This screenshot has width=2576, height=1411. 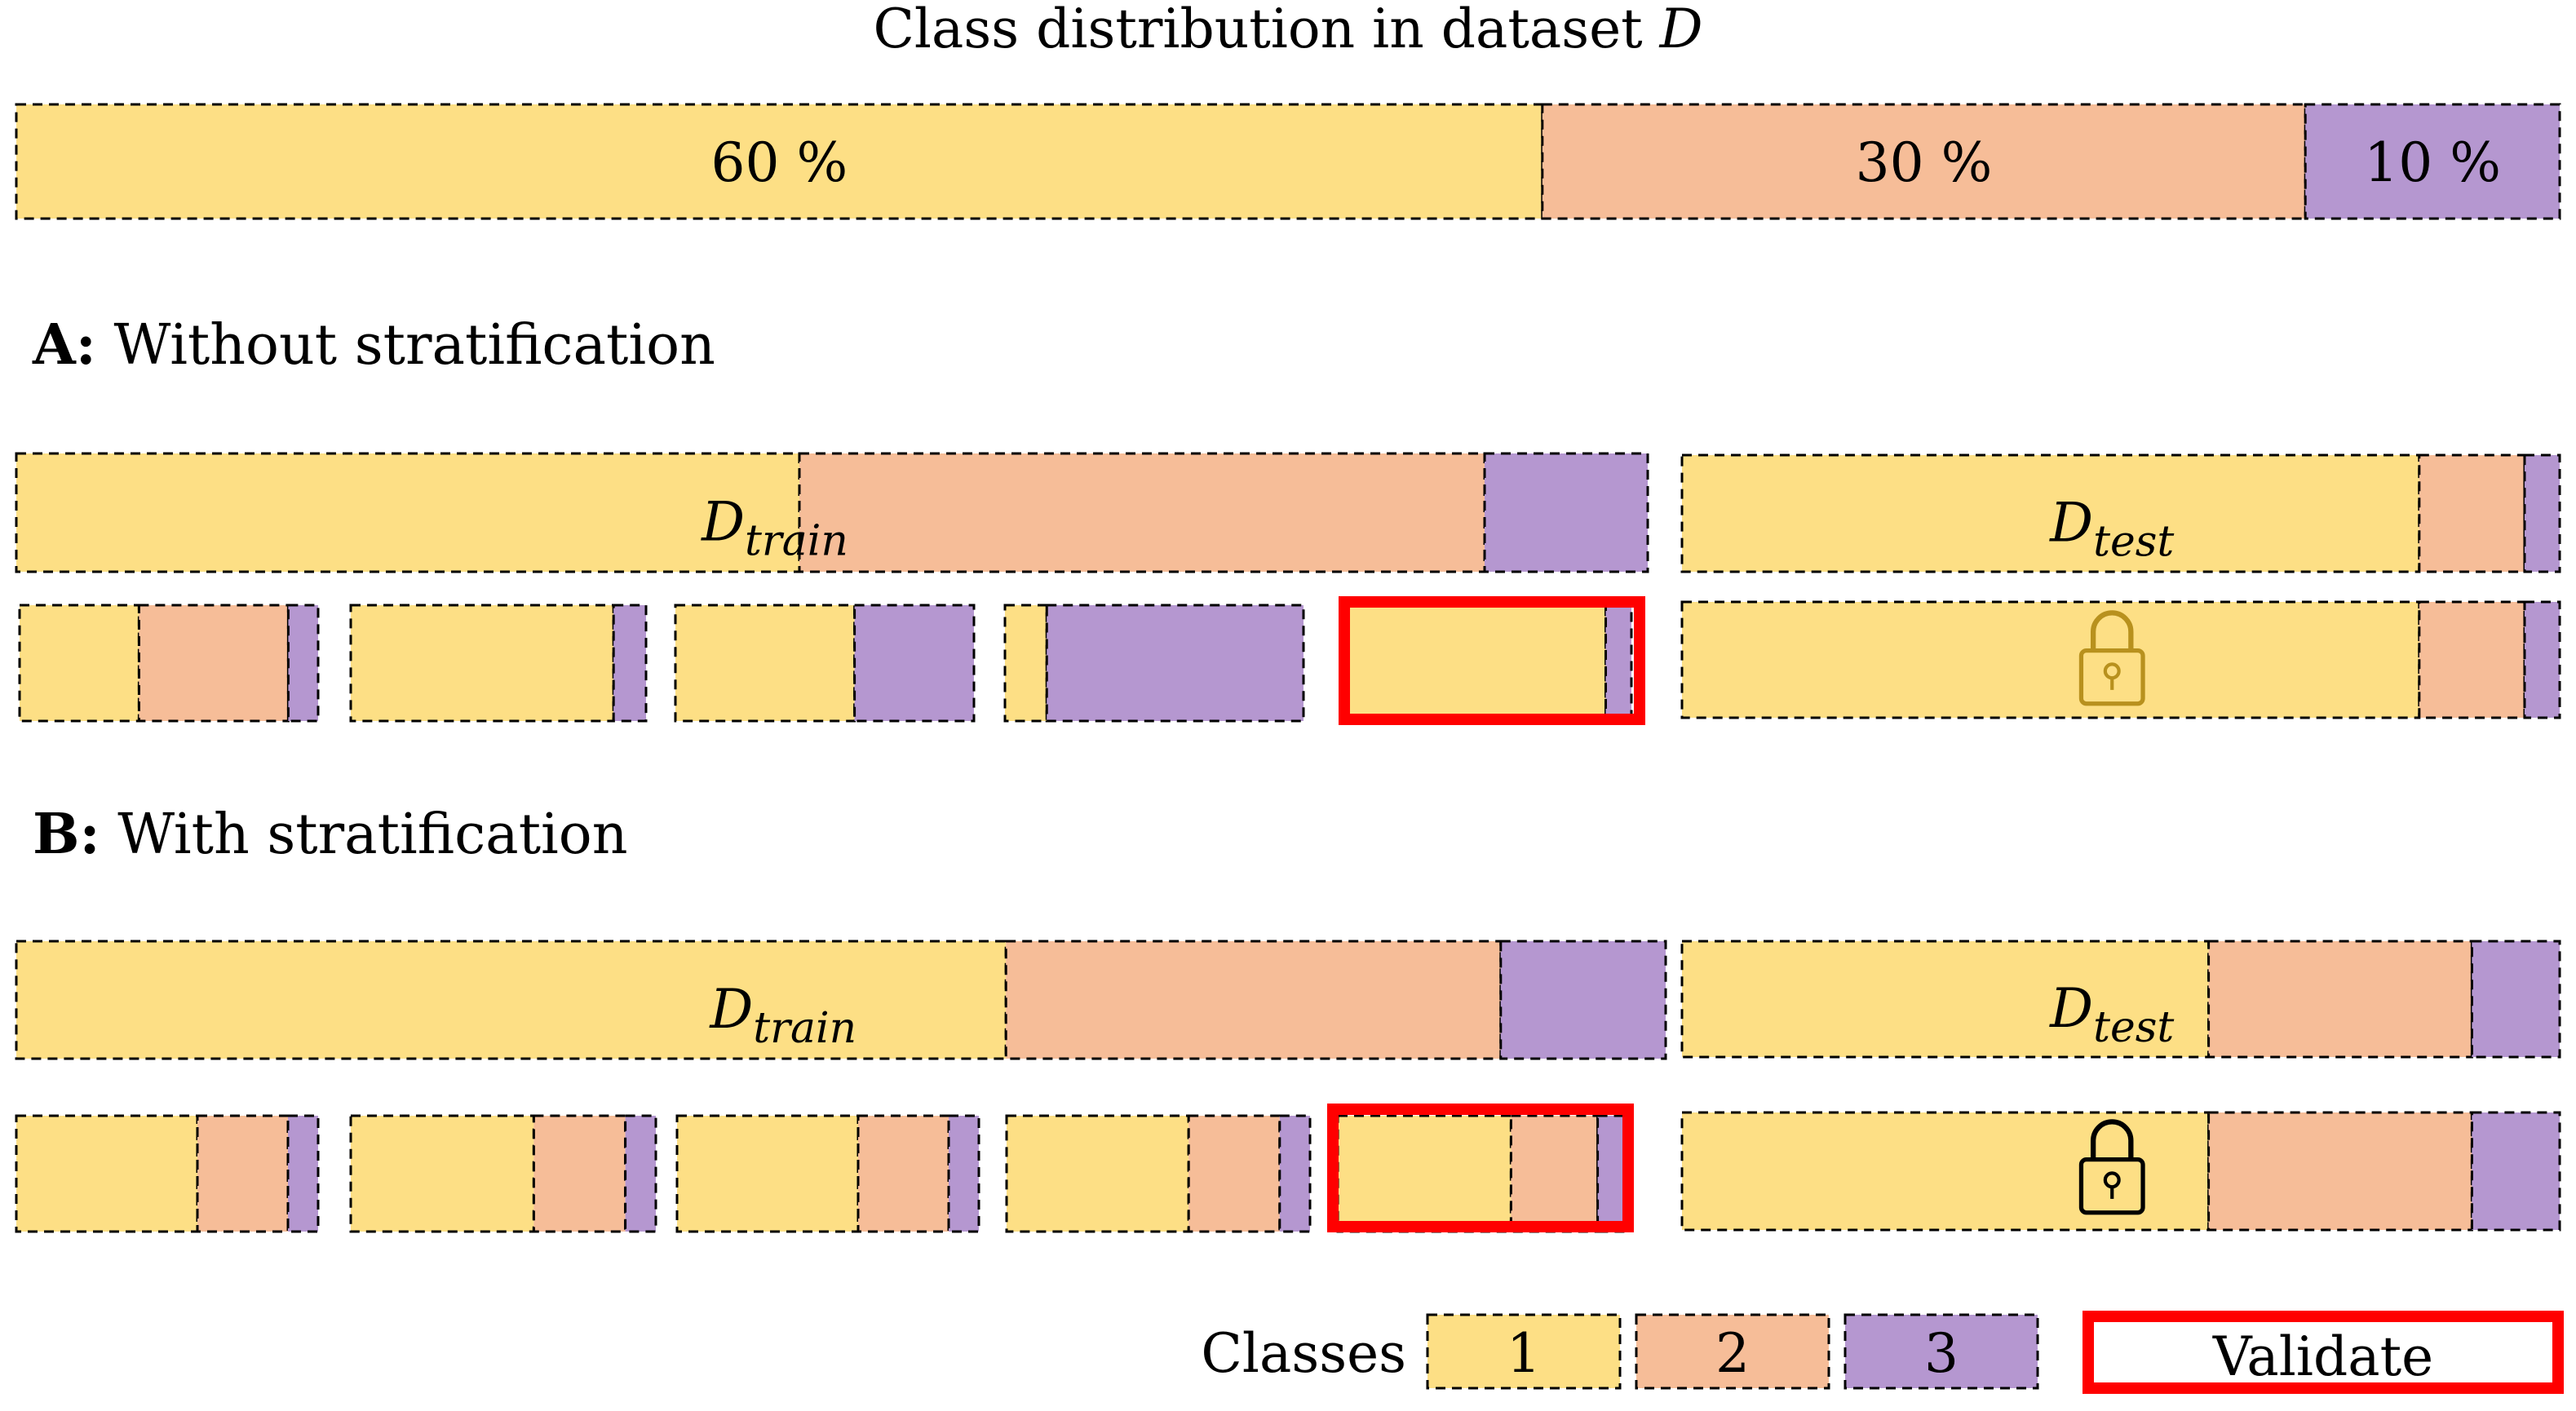 I want to click on section-b-fold-1-class-1-segment, so click(x=107, y=1173).